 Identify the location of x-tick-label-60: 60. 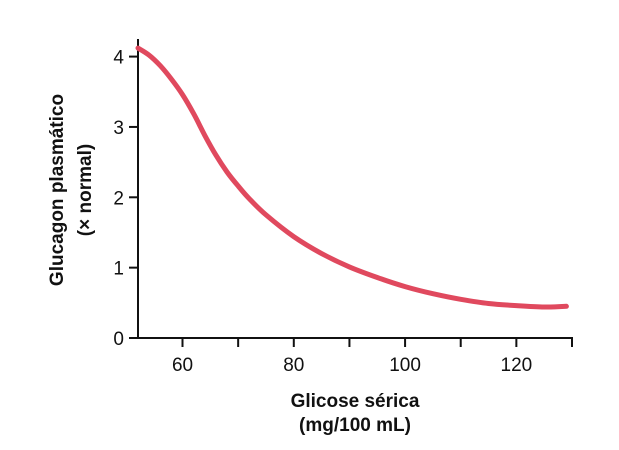
(182, 365).